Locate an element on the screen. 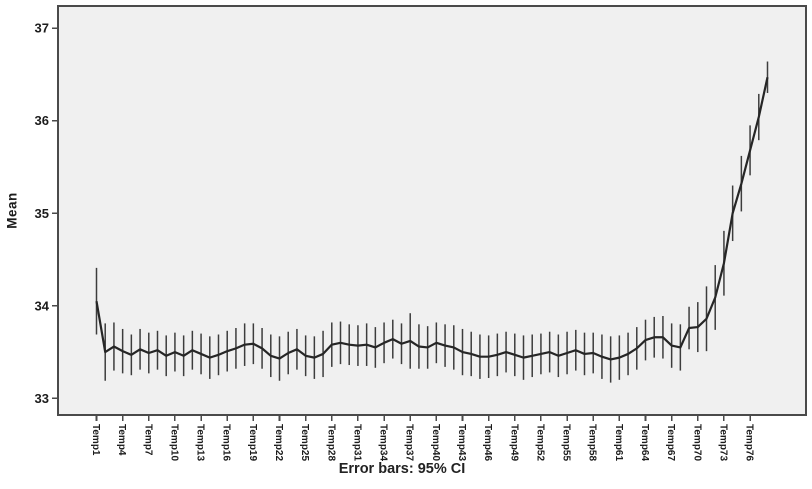 This screenshot has width=812, height=489. y-axis-title: Mean is located at coordinates (12, 210).